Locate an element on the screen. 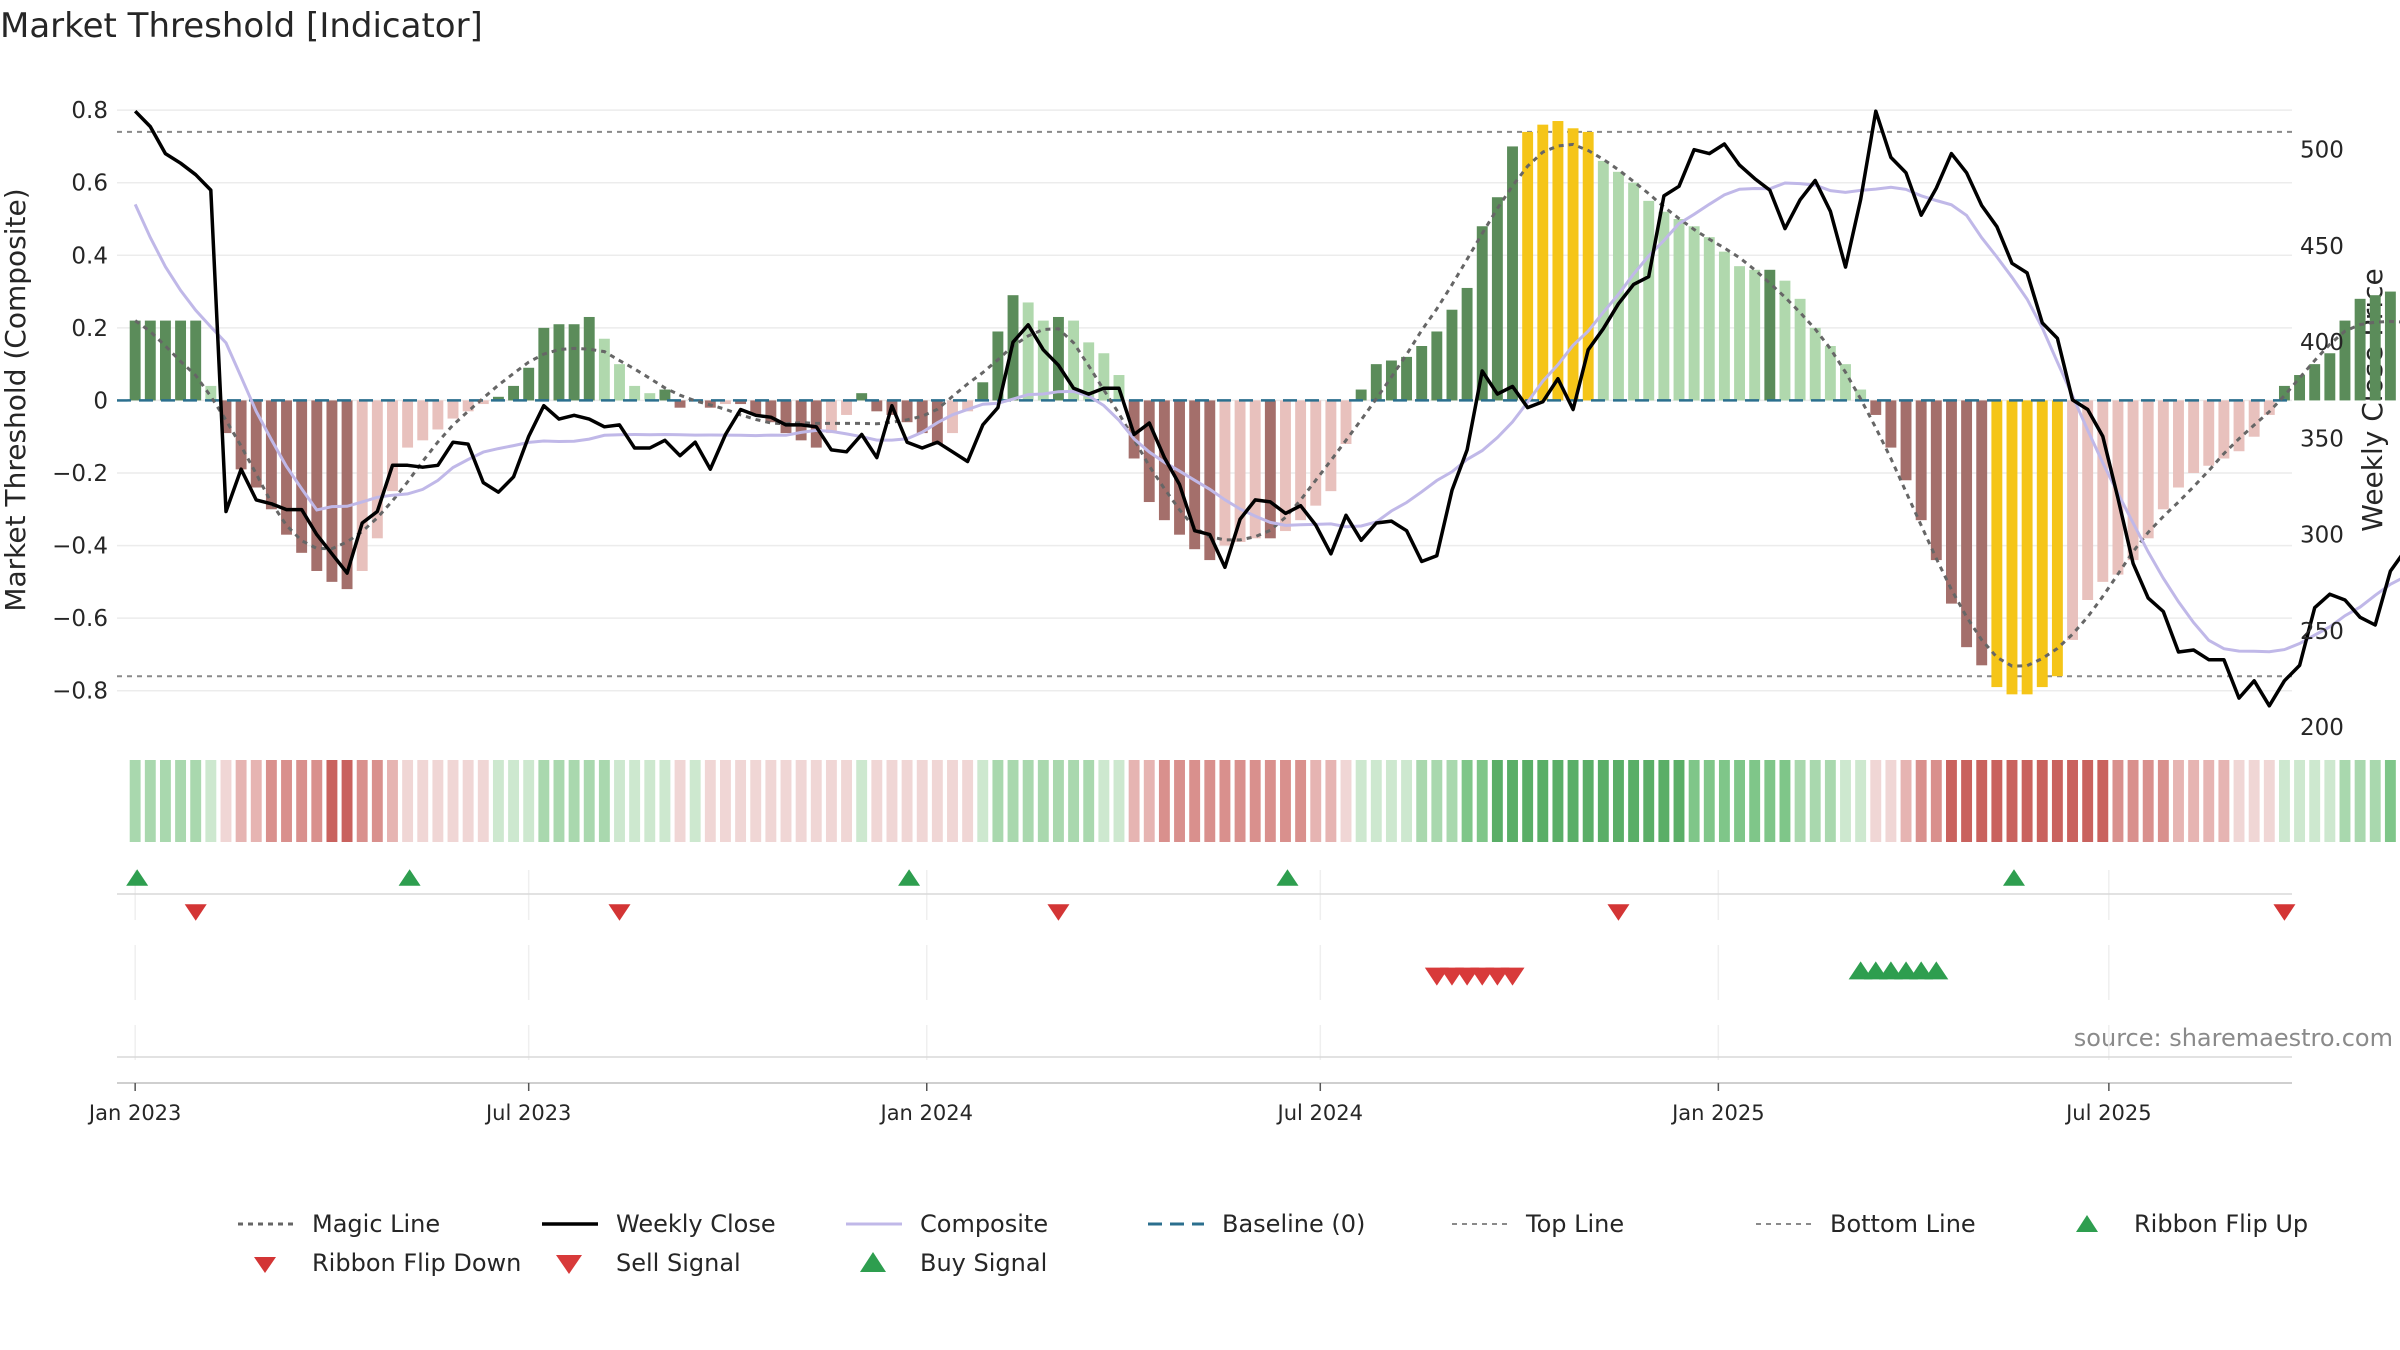 This screenshot has width=2400, height=1350. x-tick-label: Jan 2023 is located at coordinates (134, 1113).